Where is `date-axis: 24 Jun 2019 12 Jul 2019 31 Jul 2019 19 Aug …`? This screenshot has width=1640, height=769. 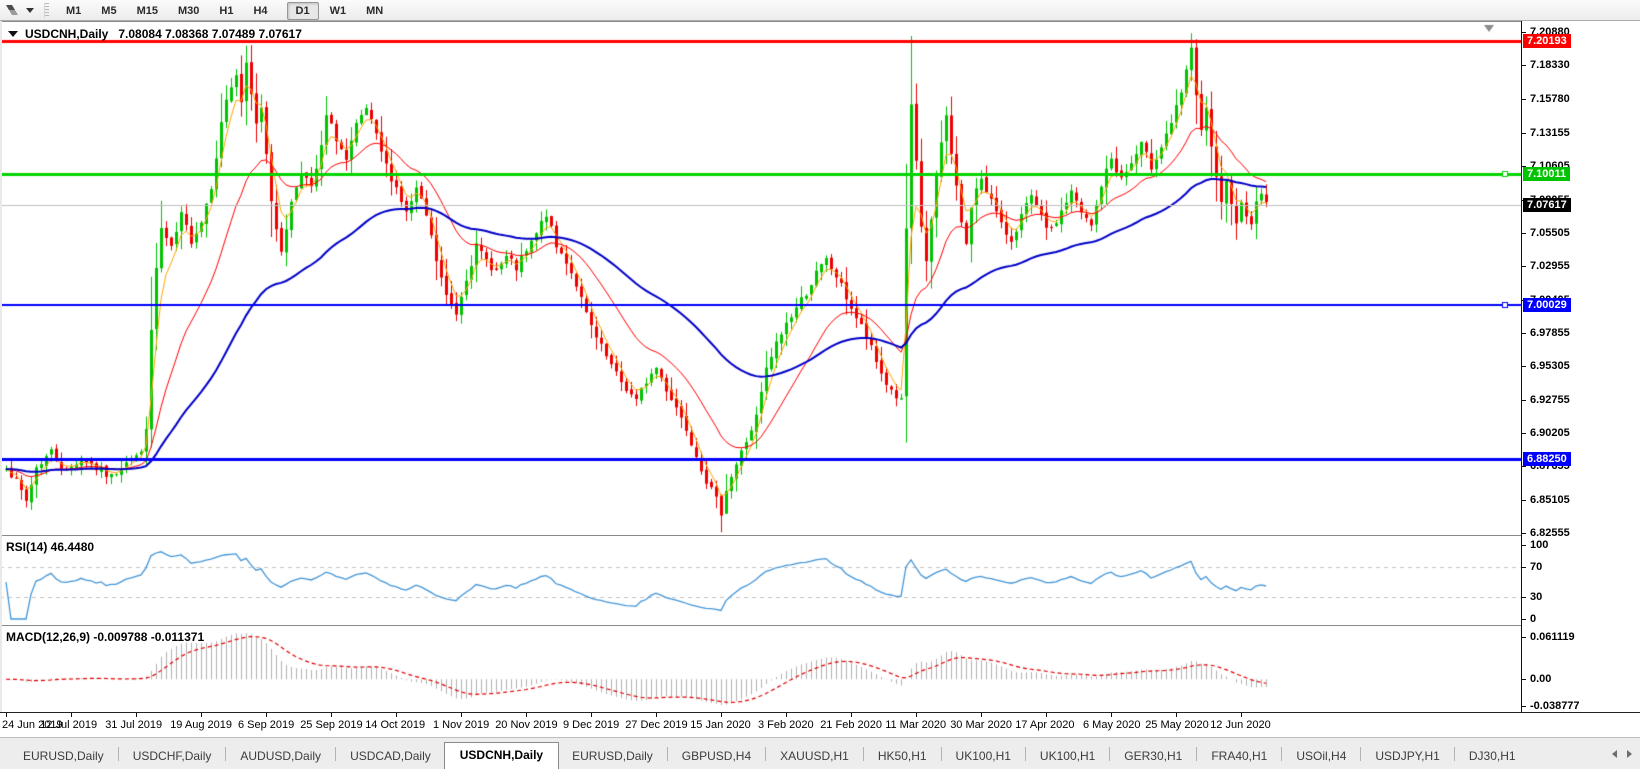 date-axis: 24 Jun 2019 12 Jul 2019 31 Jul 2019 19 Aug … is located at coordinates (820, 725).